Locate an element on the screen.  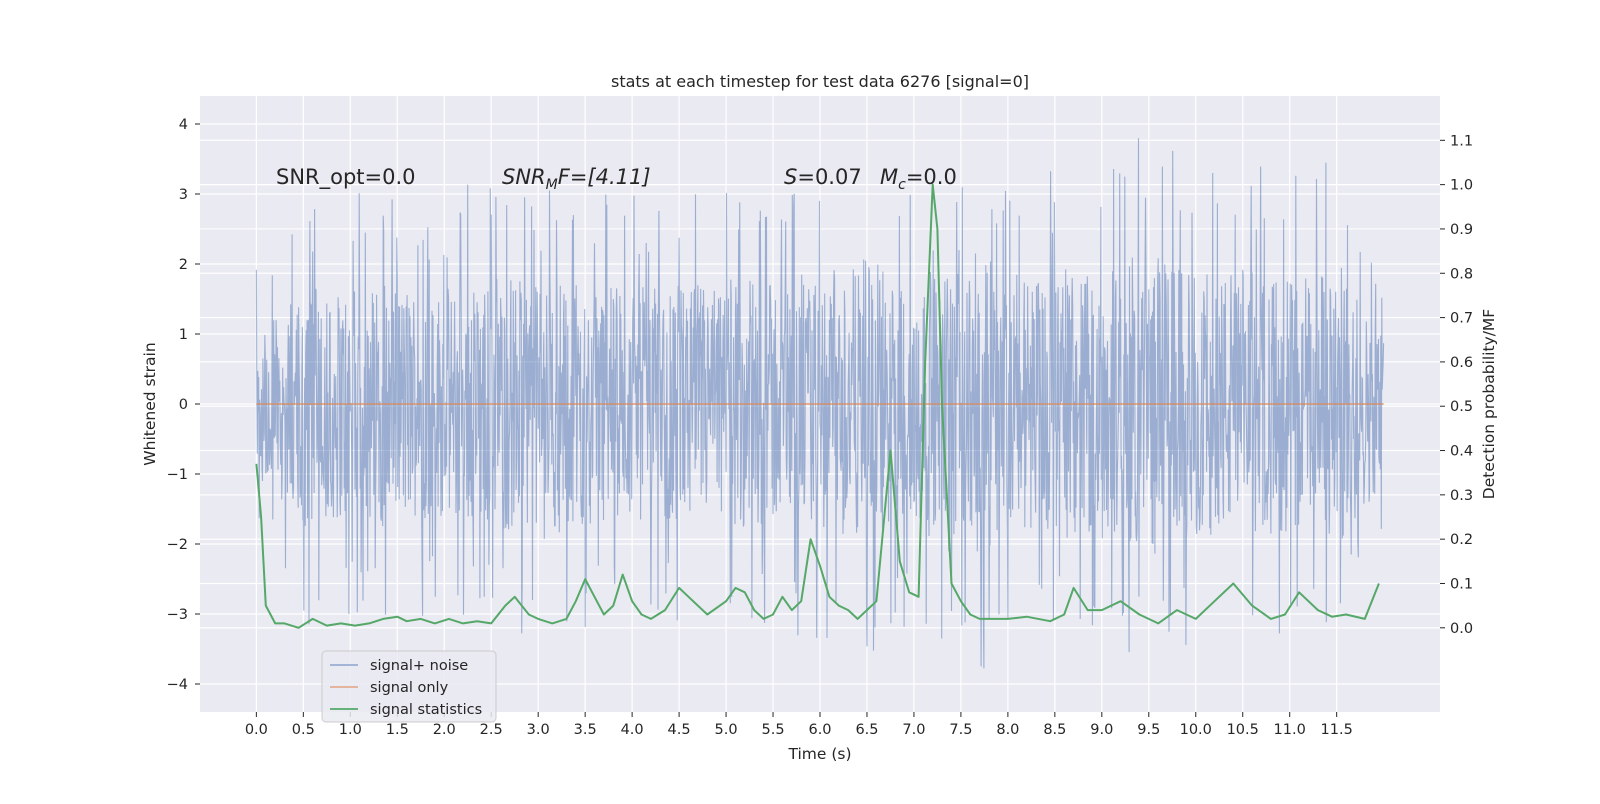
x-tick-label: 5.5 is located at coordinates (772, 730).